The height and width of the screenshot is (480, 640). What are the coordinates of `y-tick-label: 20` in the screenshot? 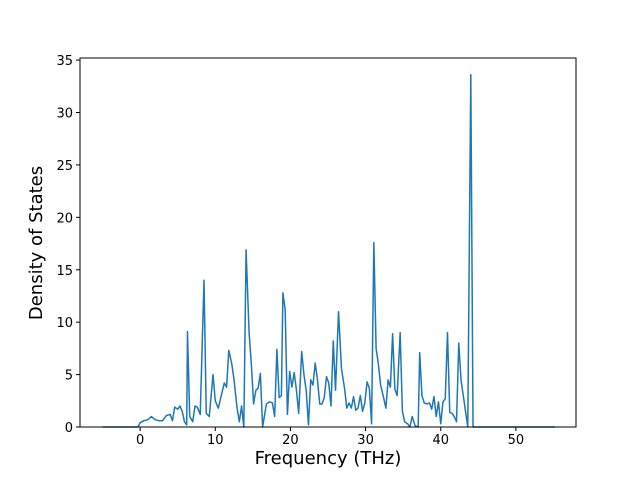 It's located at (64, 218).